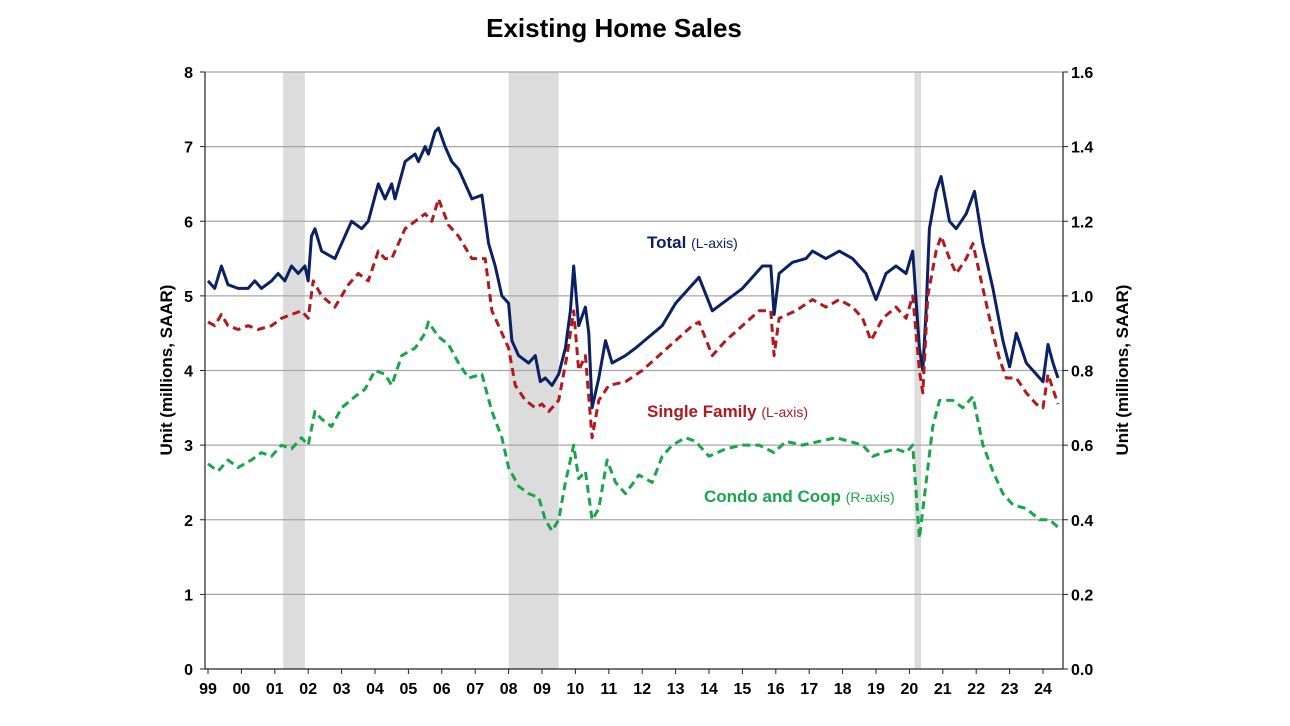 This screenshot has width=1290, height=726. I want to click on x-tick-label: 10, so click(576, 689).